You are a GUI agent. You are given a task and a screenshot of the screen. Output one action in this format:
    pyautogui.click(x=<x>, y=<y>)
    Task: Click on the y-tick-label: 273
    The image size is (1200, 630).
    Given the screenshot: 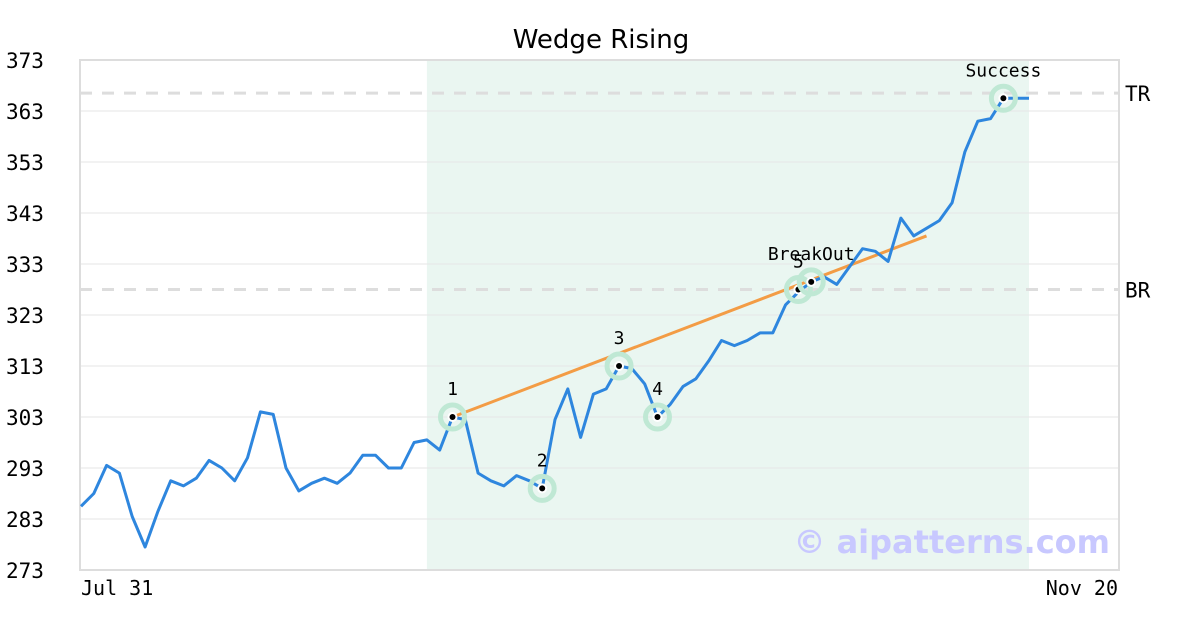 What is the action you would take?
    pyautogui.click(x=25, y=571)
    